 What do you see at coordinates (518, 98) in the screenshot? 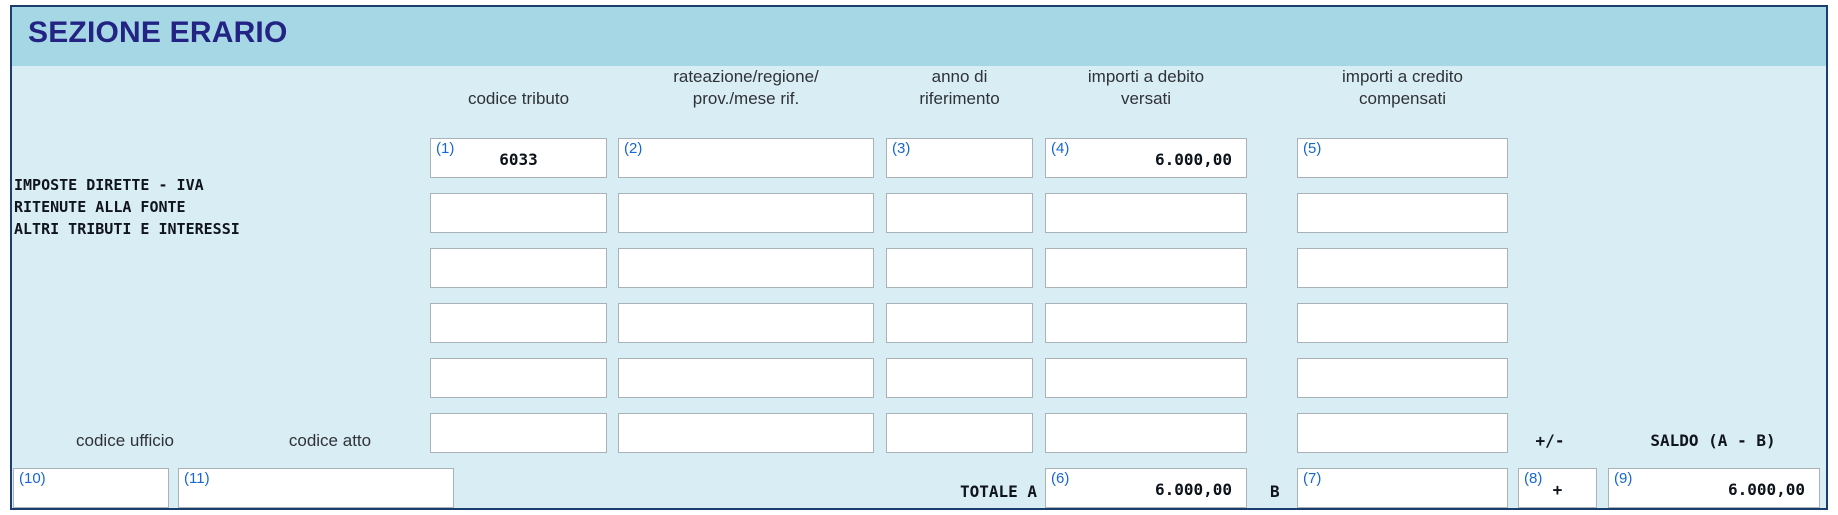
I see `column-header-line: codice tributo` at bounding box center [518, 98].